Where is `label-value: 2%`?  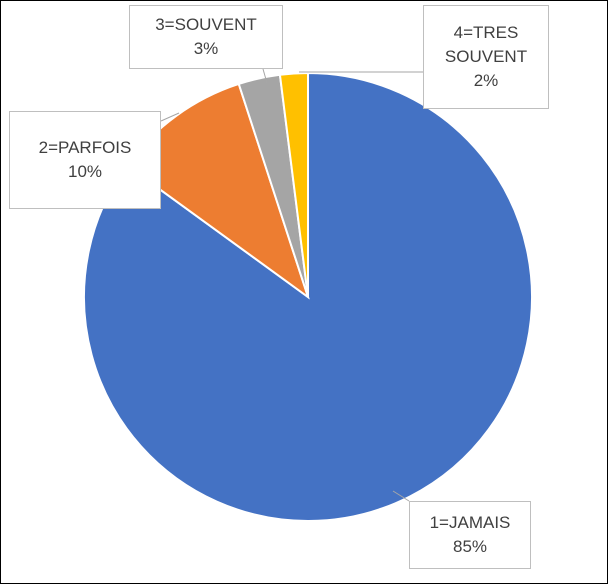 label-value: 2% is located at coordinates (486, 80).